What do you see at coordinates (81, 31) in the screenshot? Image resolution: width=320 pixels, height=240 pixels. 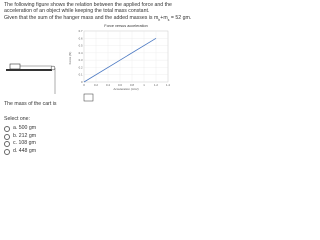 I see `y-tick-label: 0.7` at bounding box center [81, 31].